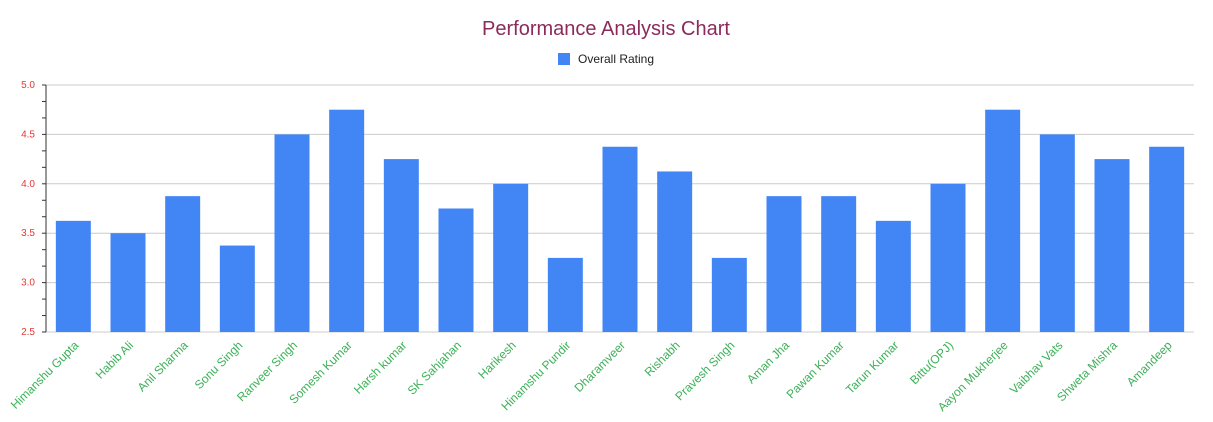 This screenshot has width=1213, height=422. What do you see at coordinates (28, 332) in the screenshot?
I see `y-tick-label: 2.5` at bounding box center [28, 332].